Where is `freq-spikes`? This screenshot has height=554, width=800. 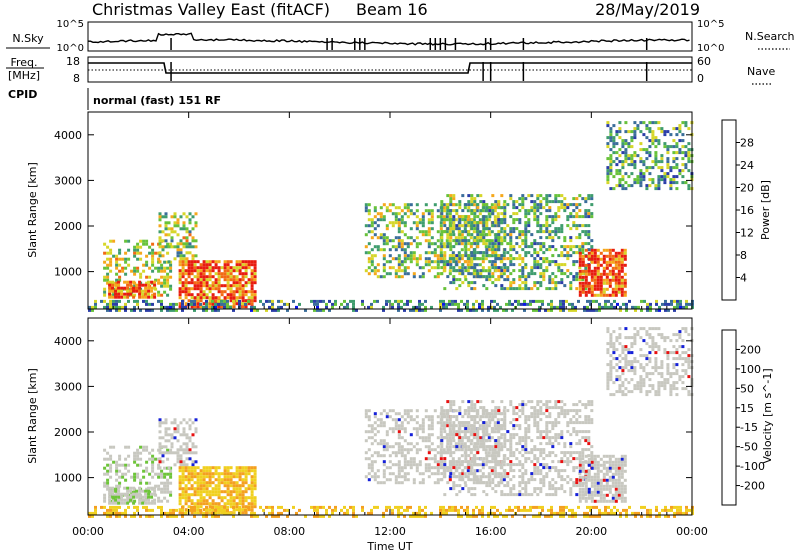
freq-spikes is located at coordinates (409, 71).